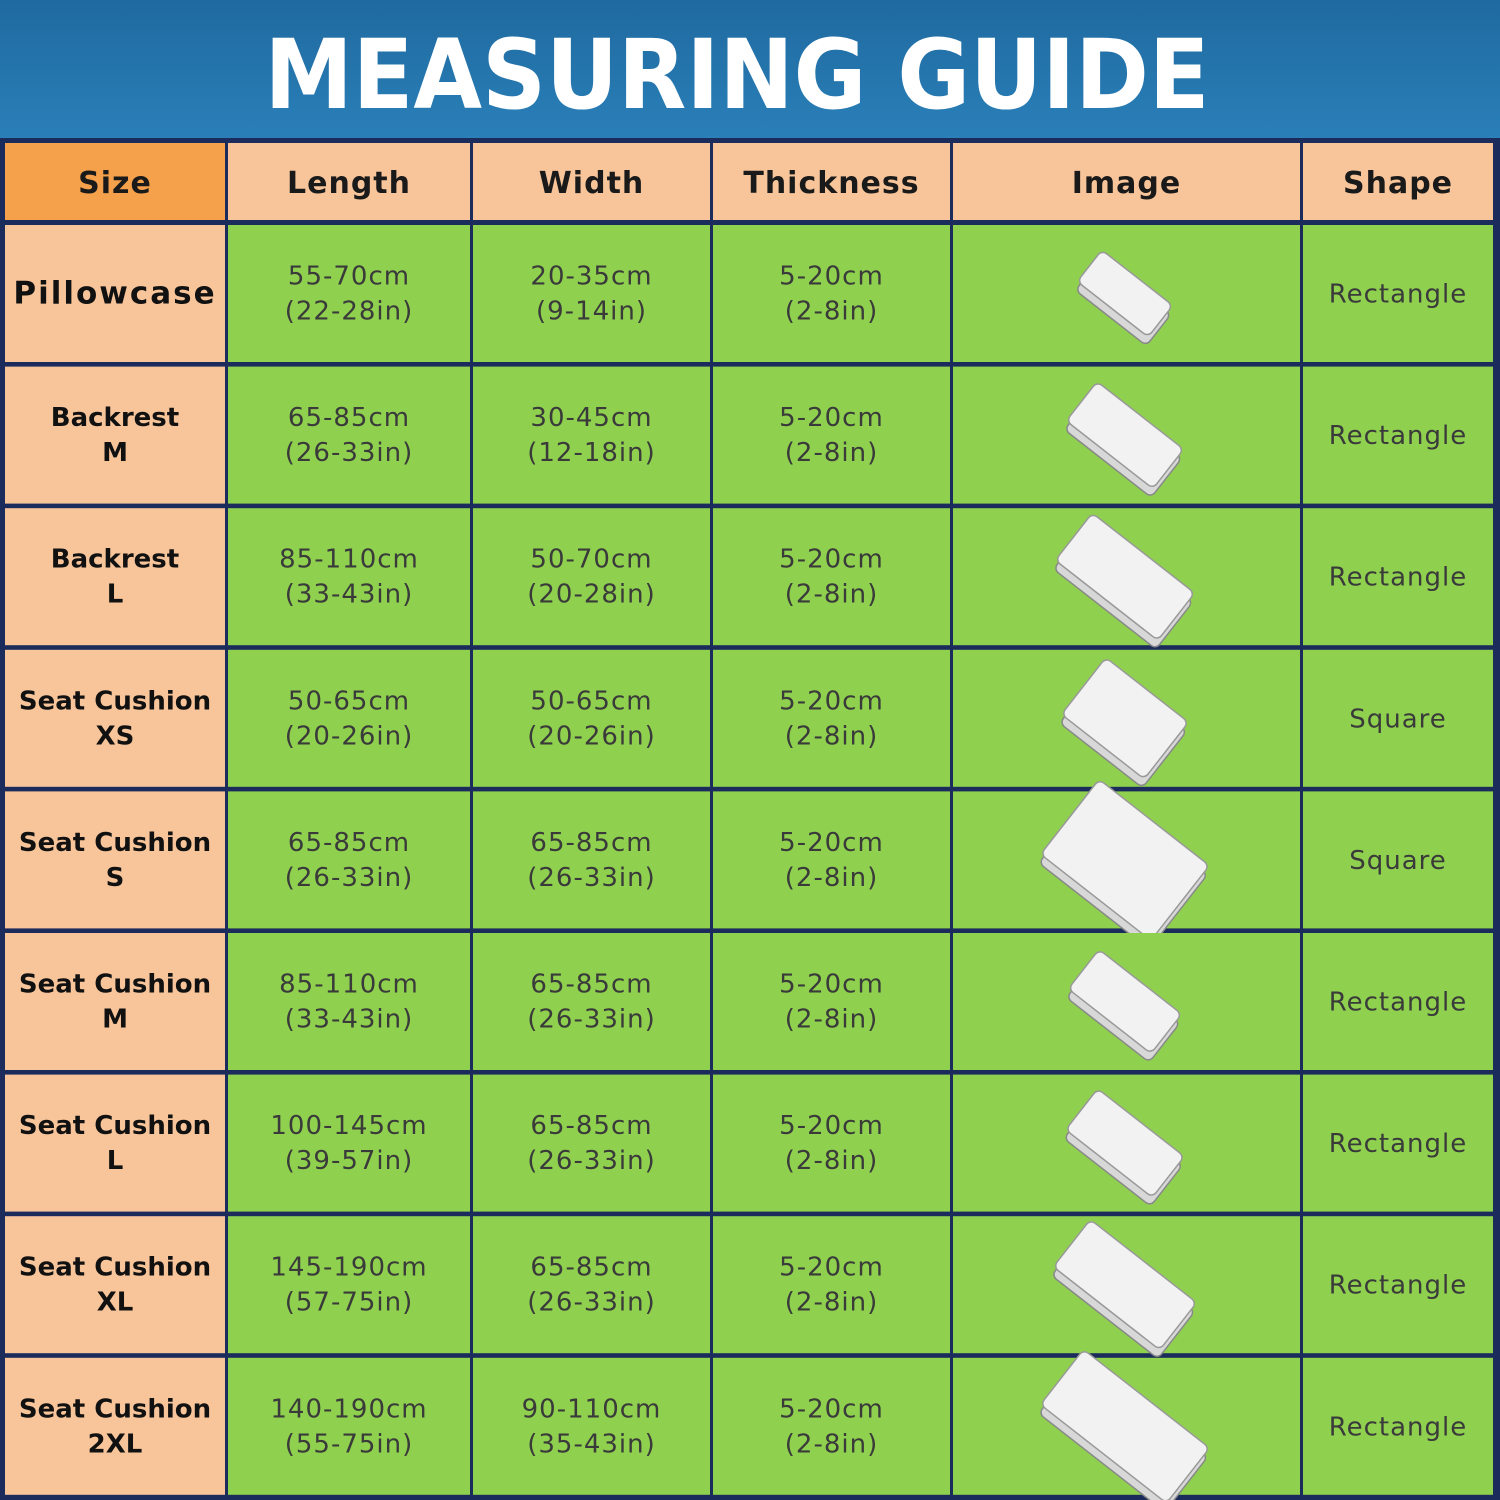 Image resolution: width=1500 pixels, height=1500 pixels. Describe the element at coordinates (349, 312) in the screenshot. I see `length-value-line: (22-28in)` at that location.